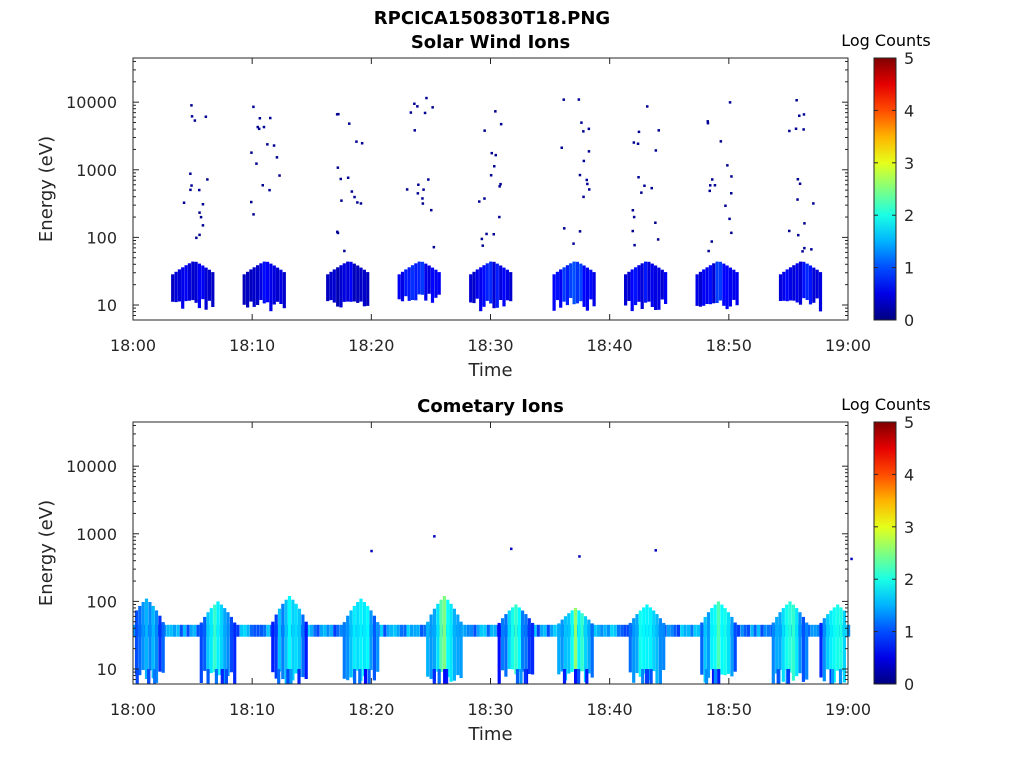 The image size is (1024, 768). What do you see at coordinates (490, 709) in the screenshot?
I see `x-tick-label: 18:30` at bounding box center [490, 709].